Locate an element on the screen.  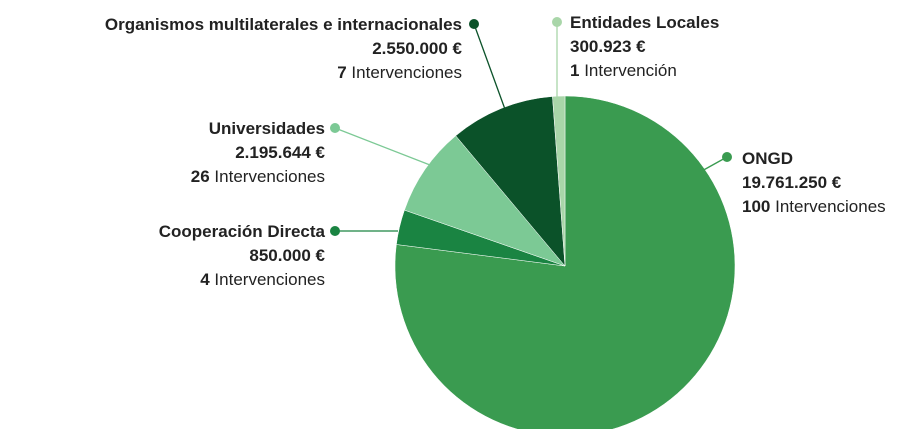
interventions-count: 26 is located at coordinates (200, 176).